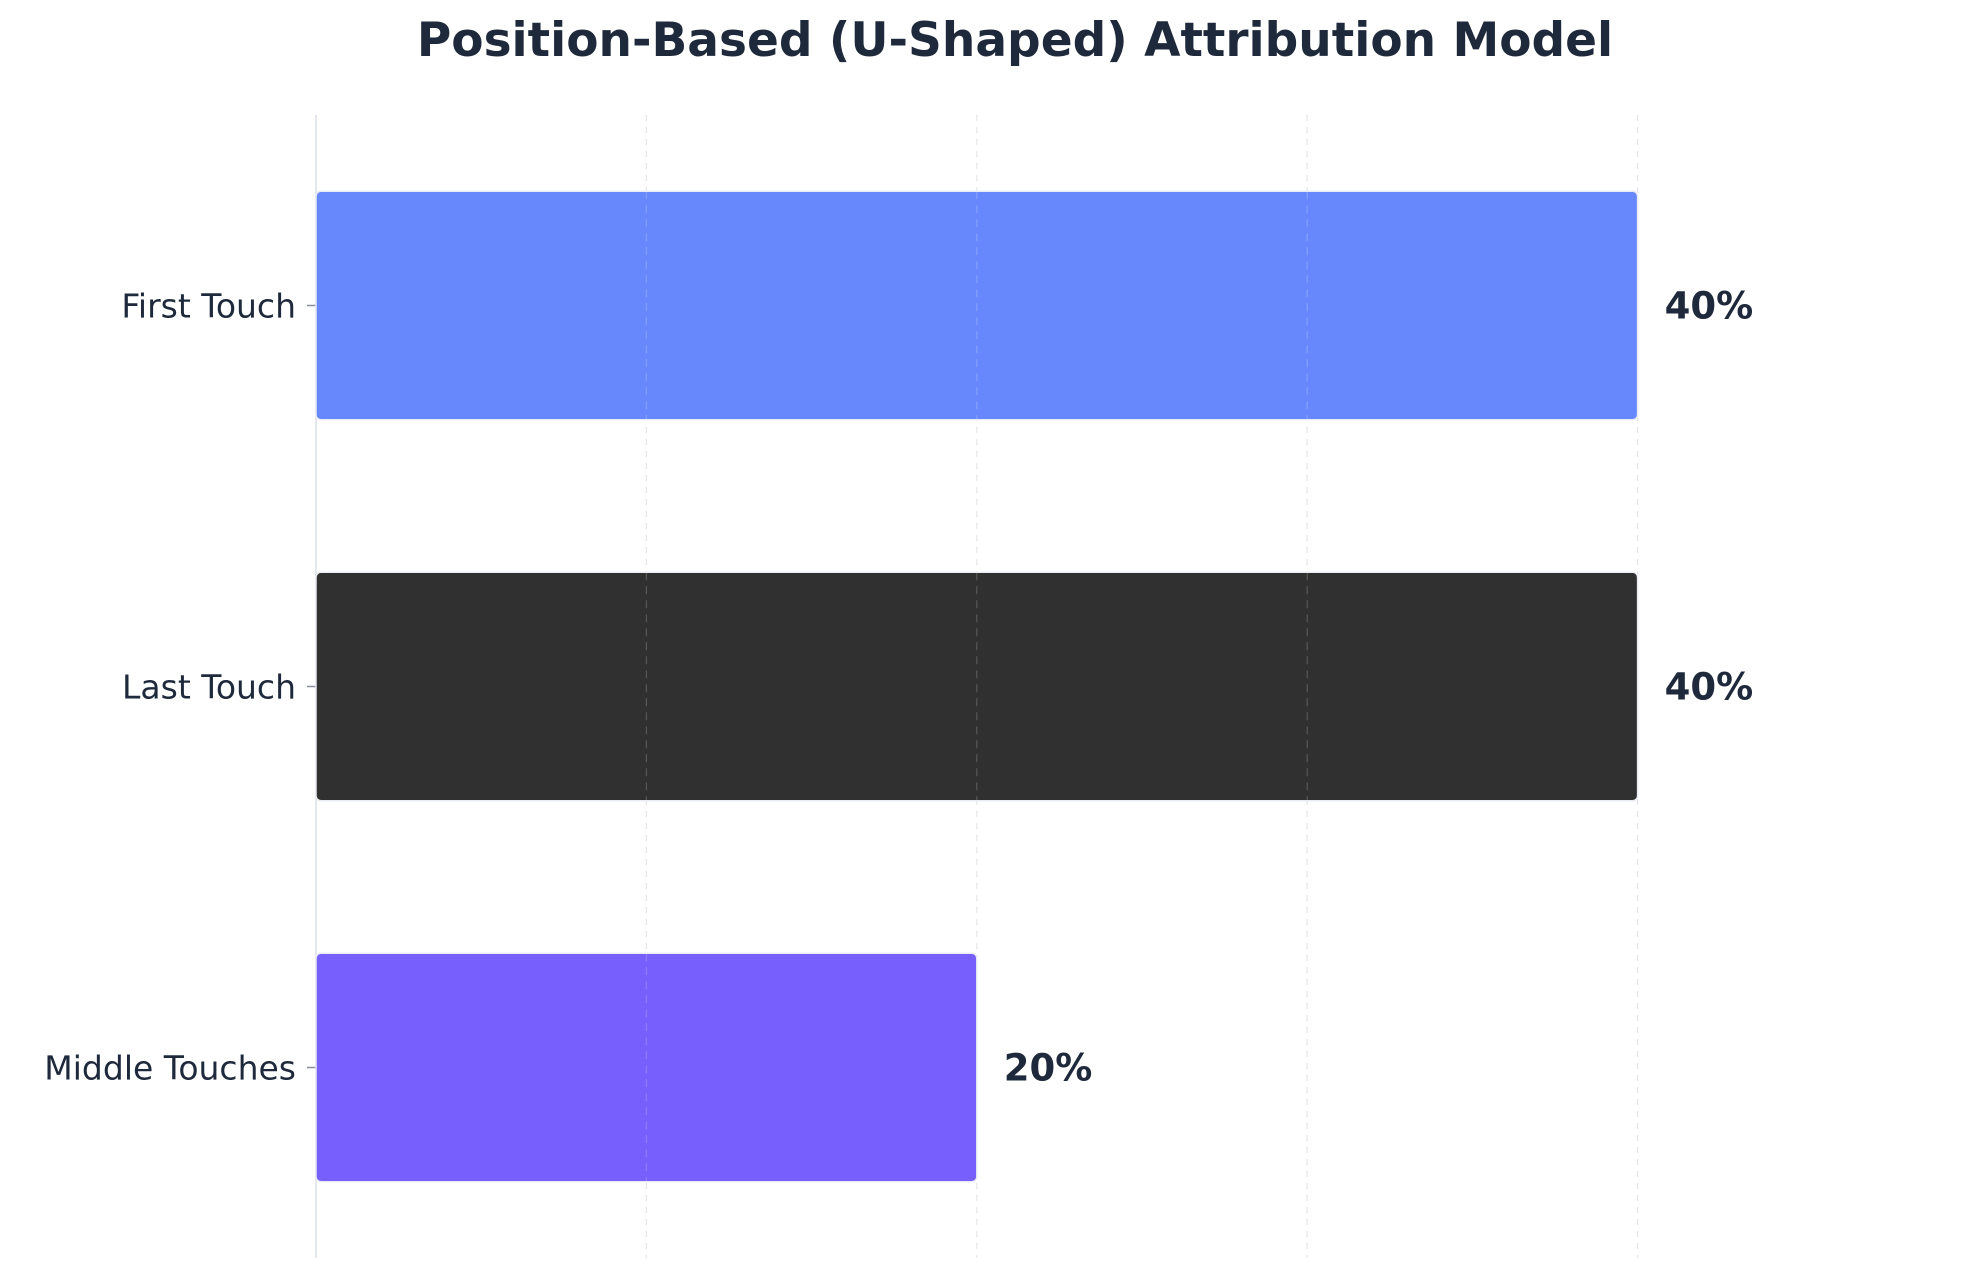 The width and height of the screenshot is (1979, 1268). I want to click on bar-last-touch, so click(977, 686).